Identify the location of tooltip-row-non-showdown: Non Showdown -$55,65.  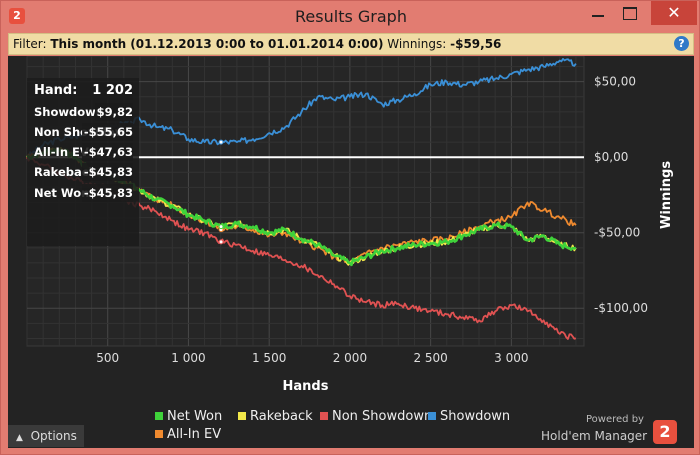
(83, 132).